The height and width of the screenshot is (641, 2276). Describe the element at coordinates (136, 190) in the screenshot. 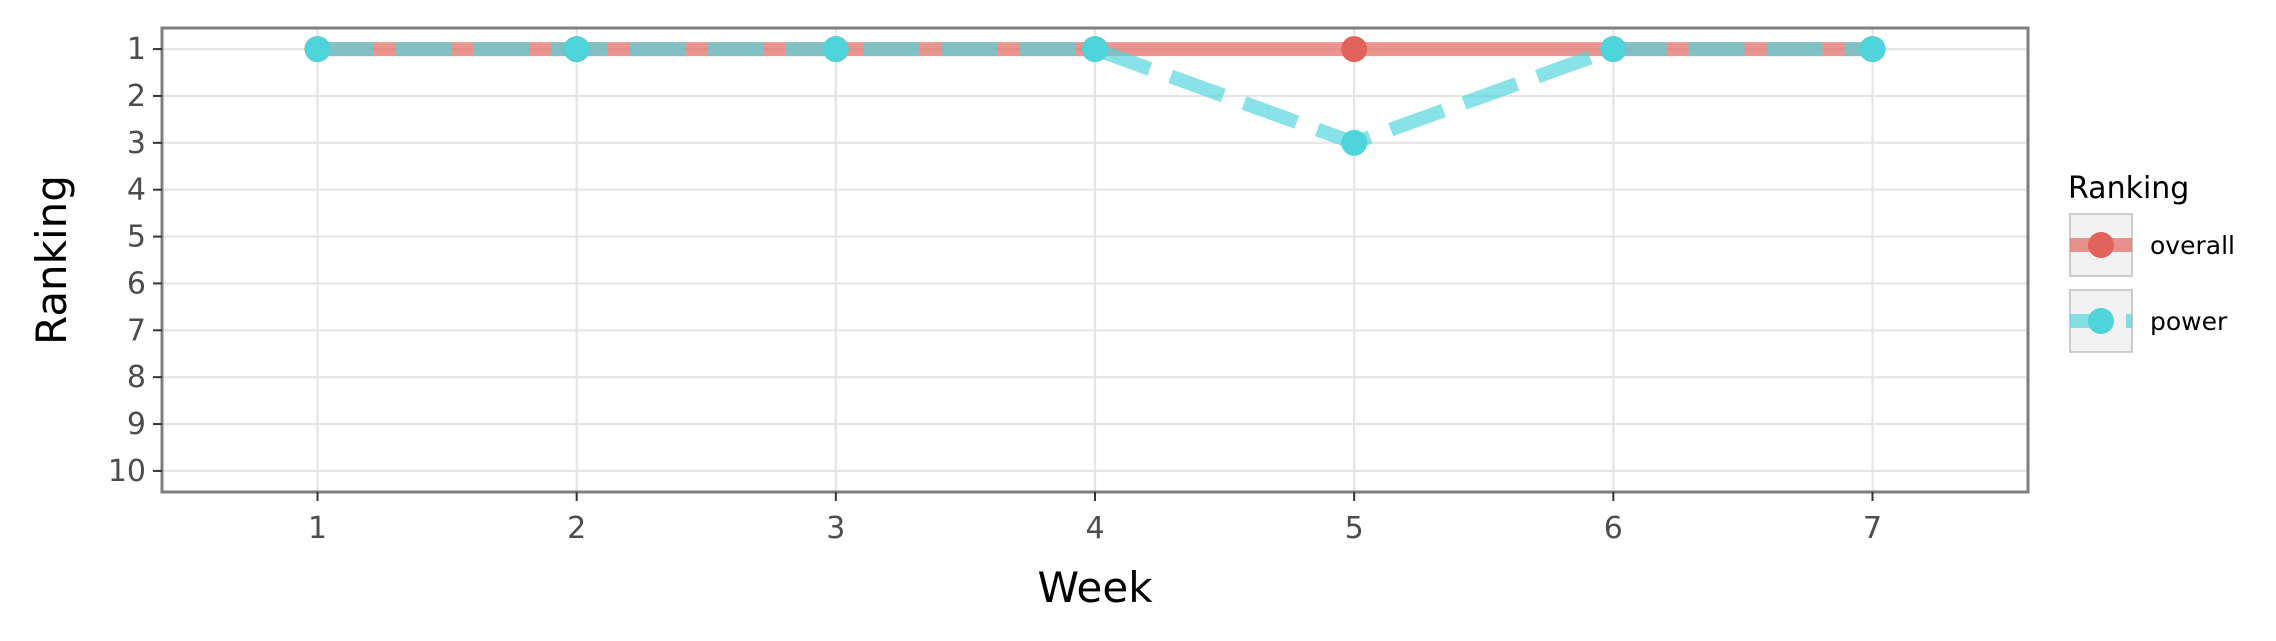

I see `y-tick-label: 4` at that location.